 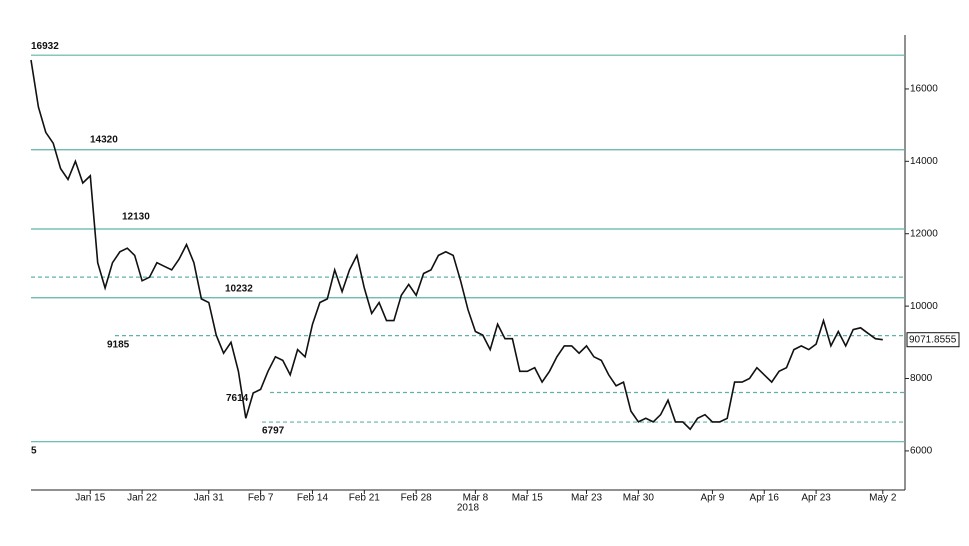 What do you see at coordinates (273, 431) in the screenshot?
I see `level-label: 6797` at bounding box center [273, 431].